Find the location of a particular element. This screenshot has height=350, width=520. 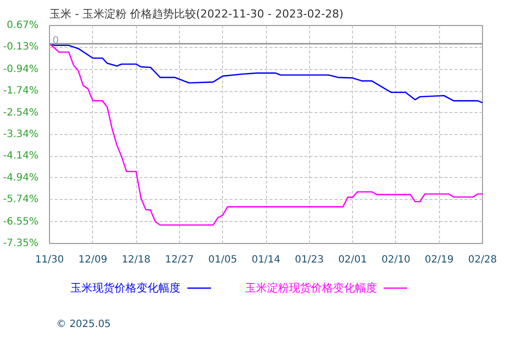

x-tick-label: 11/30 is located at coordinates (49, 260).